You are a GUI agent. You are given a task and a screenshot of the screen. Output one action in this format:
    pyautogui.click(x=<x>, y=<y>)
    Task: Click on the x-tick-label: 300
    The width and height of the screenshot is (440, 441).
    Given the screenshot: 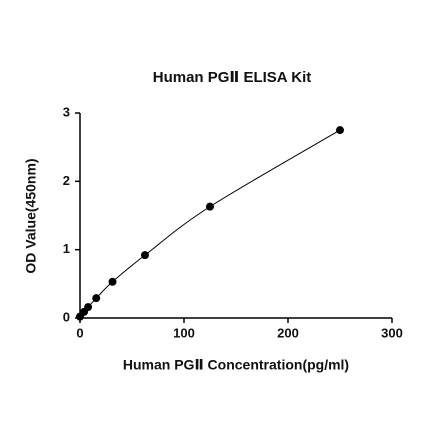 What is the action you would take?
    pyautogui.click(x=392, y=332)
    